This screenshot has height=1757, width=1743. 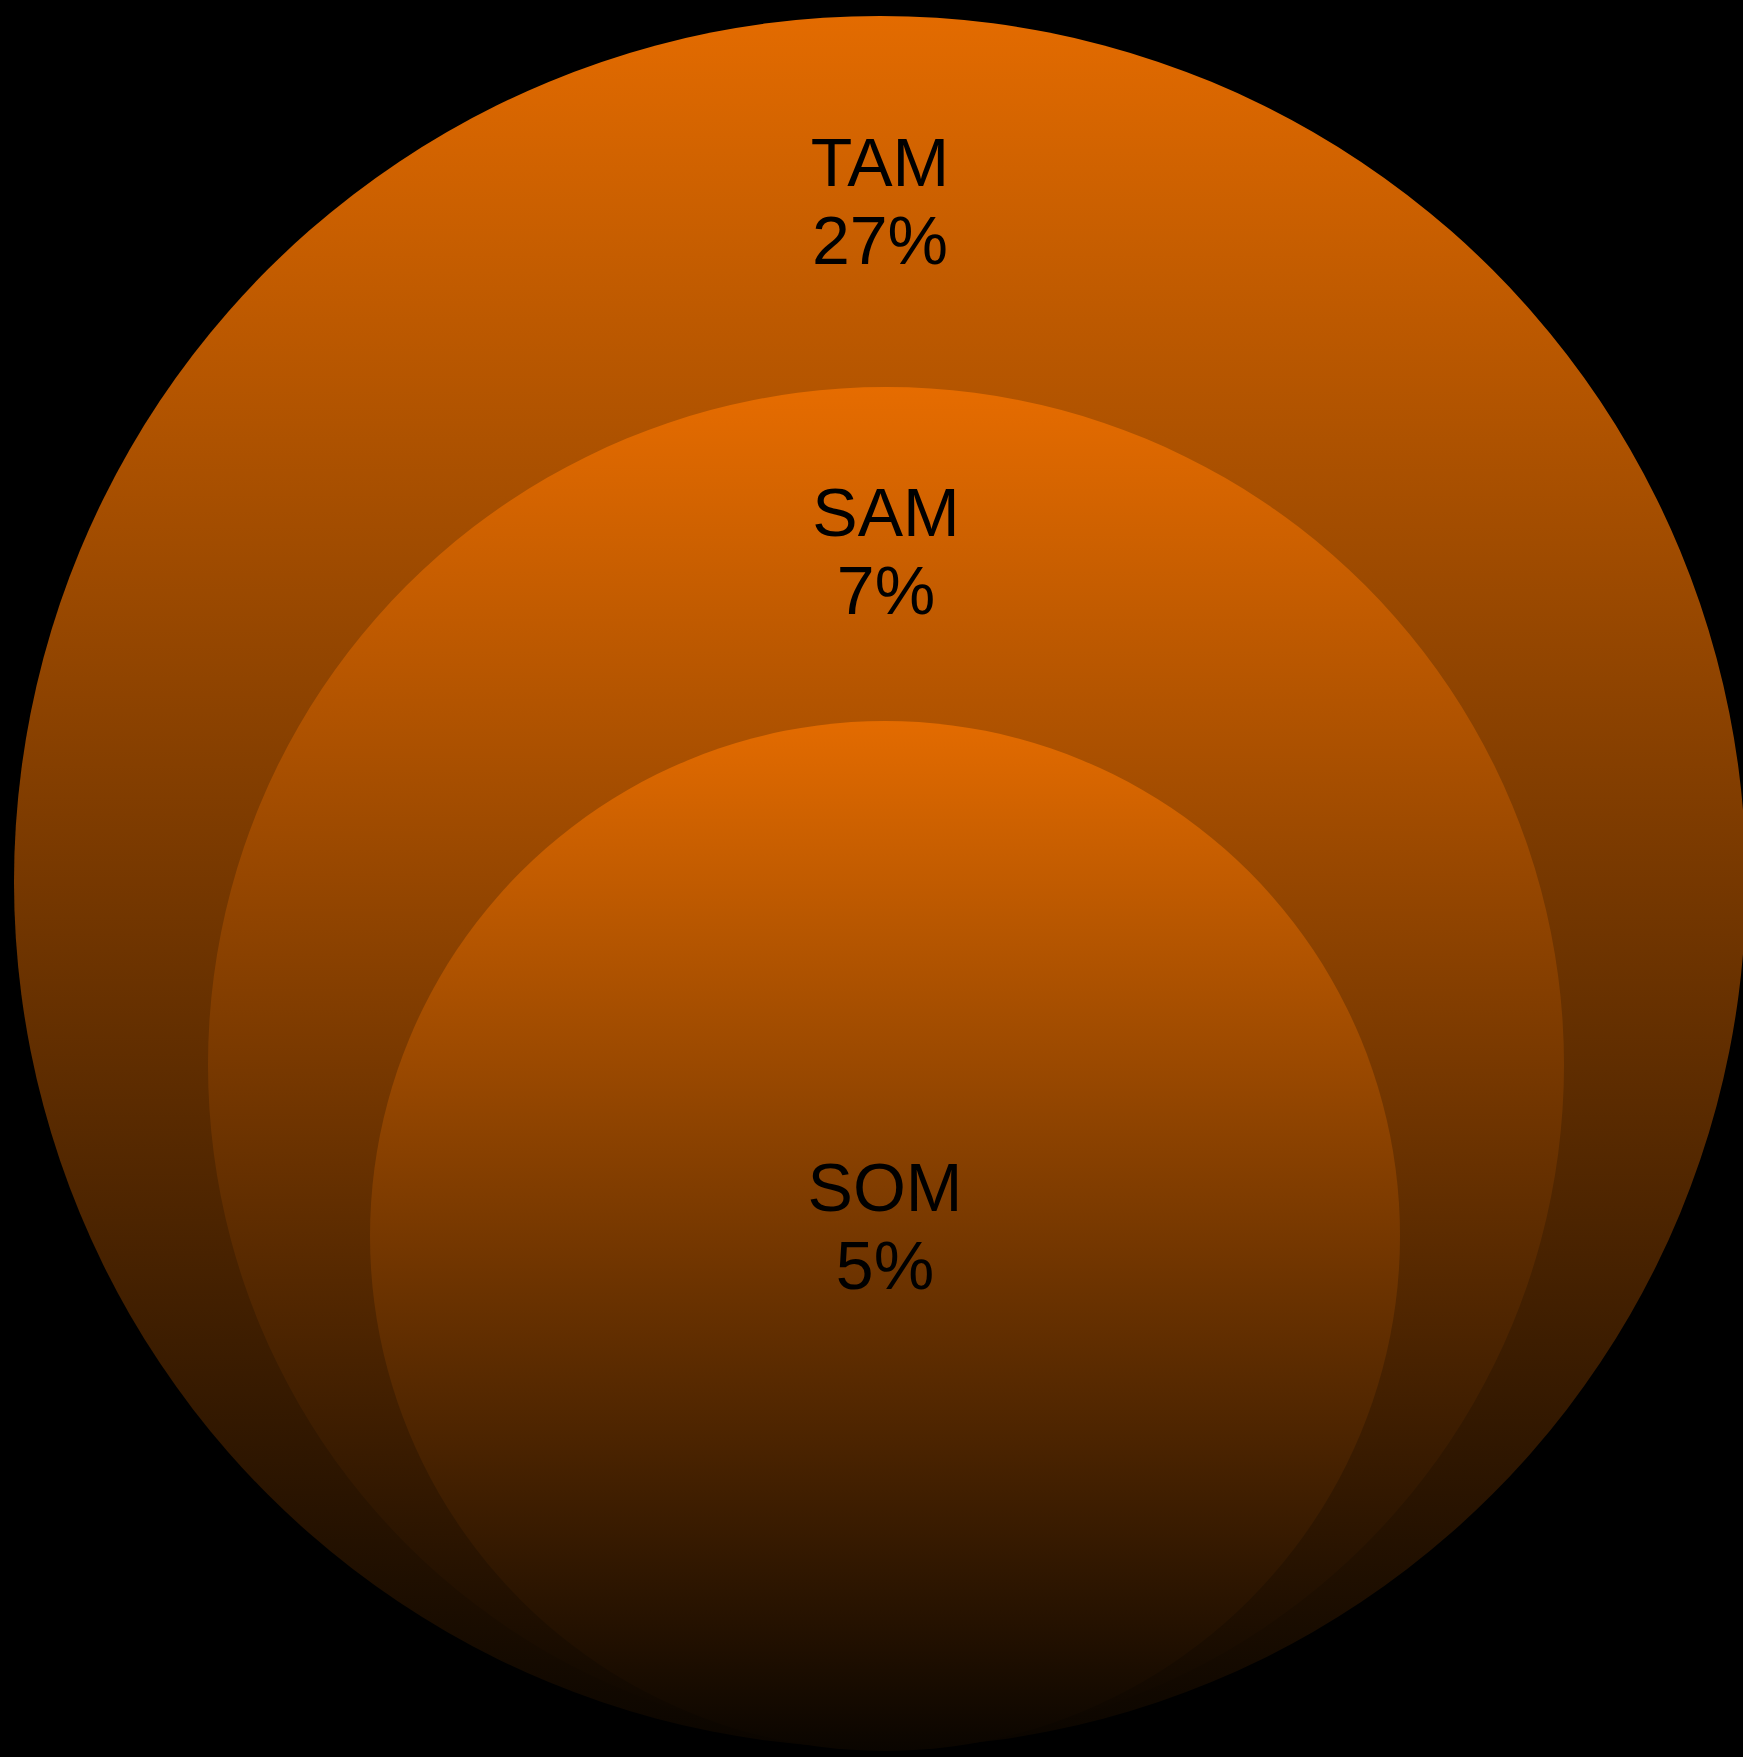 I want to click on data-label: 7%, so click(x=886, y=590).